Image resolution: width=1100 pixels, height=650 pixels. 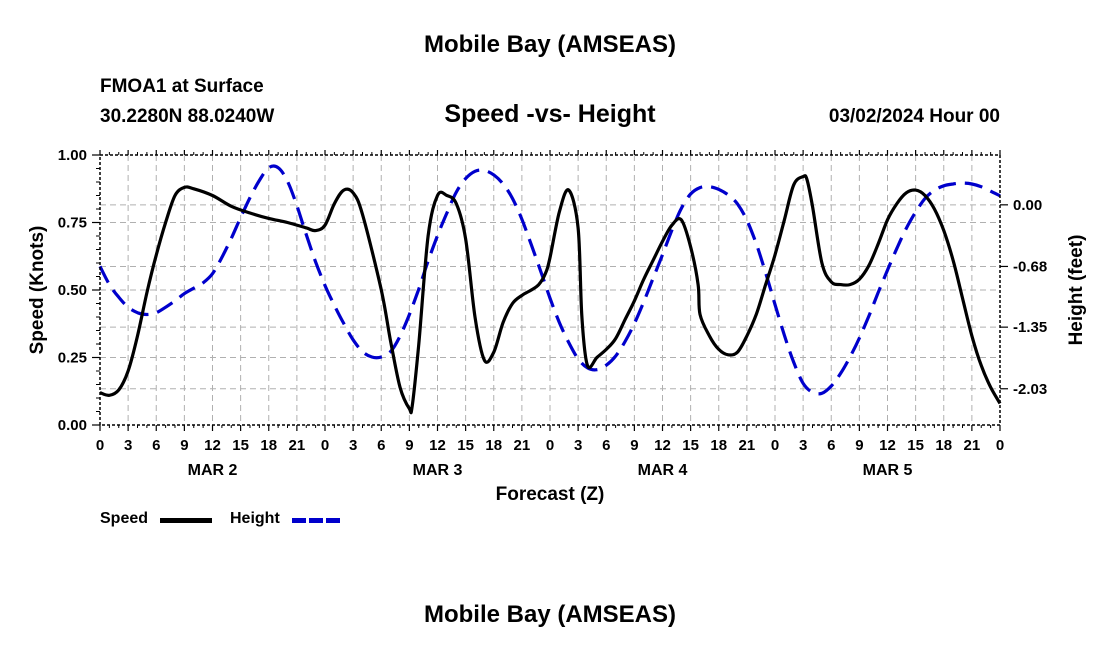 I want to click on y-tick-label: 0.75, so click(x=72, y=223).